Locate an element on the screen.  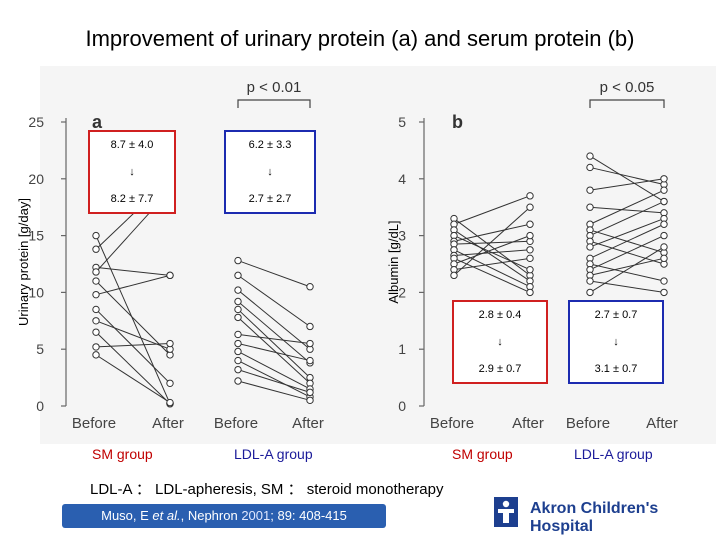
stat-before: 2.7 ± 0.7 is located at coordinates (616, 315).